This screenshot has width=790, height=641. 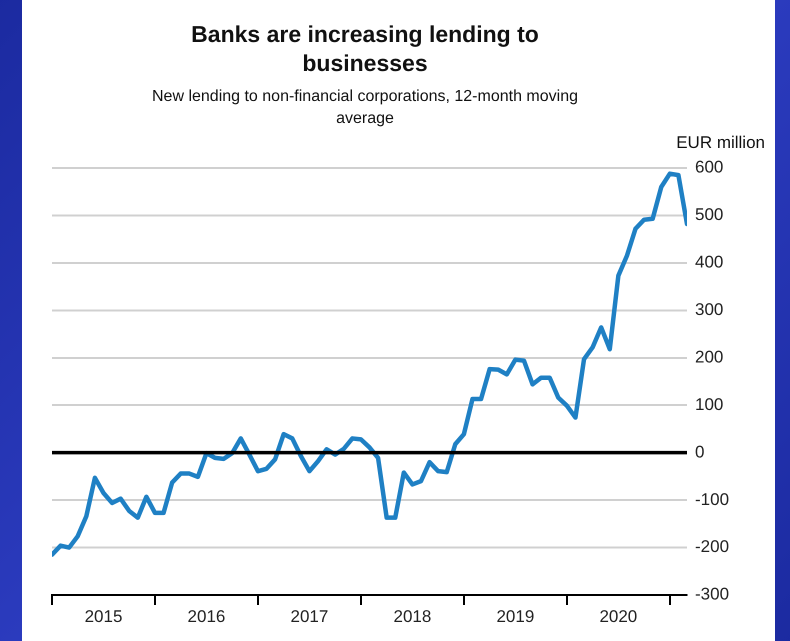 I want to click on y-tick-label: 0, so click(x=699, y=452).